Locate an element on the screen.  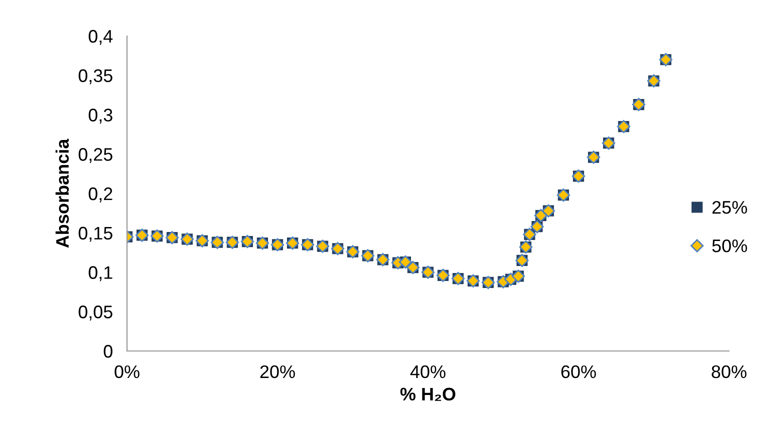
y-tick-label: 0,15 is located at coordinates (95, 234).